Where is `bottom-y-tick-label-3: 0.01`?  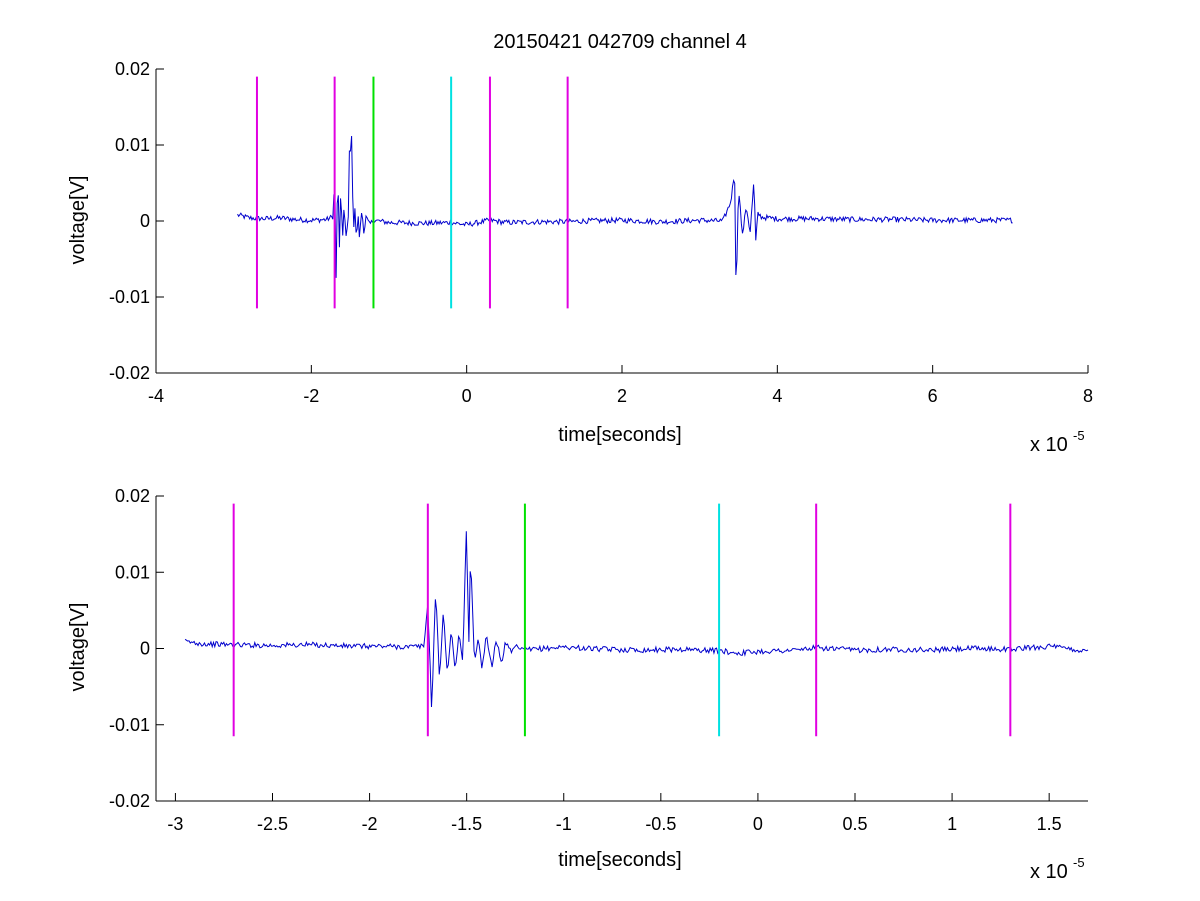 bottom-y-tick-label-3: 0.01 is located at coordinates (132, 572).